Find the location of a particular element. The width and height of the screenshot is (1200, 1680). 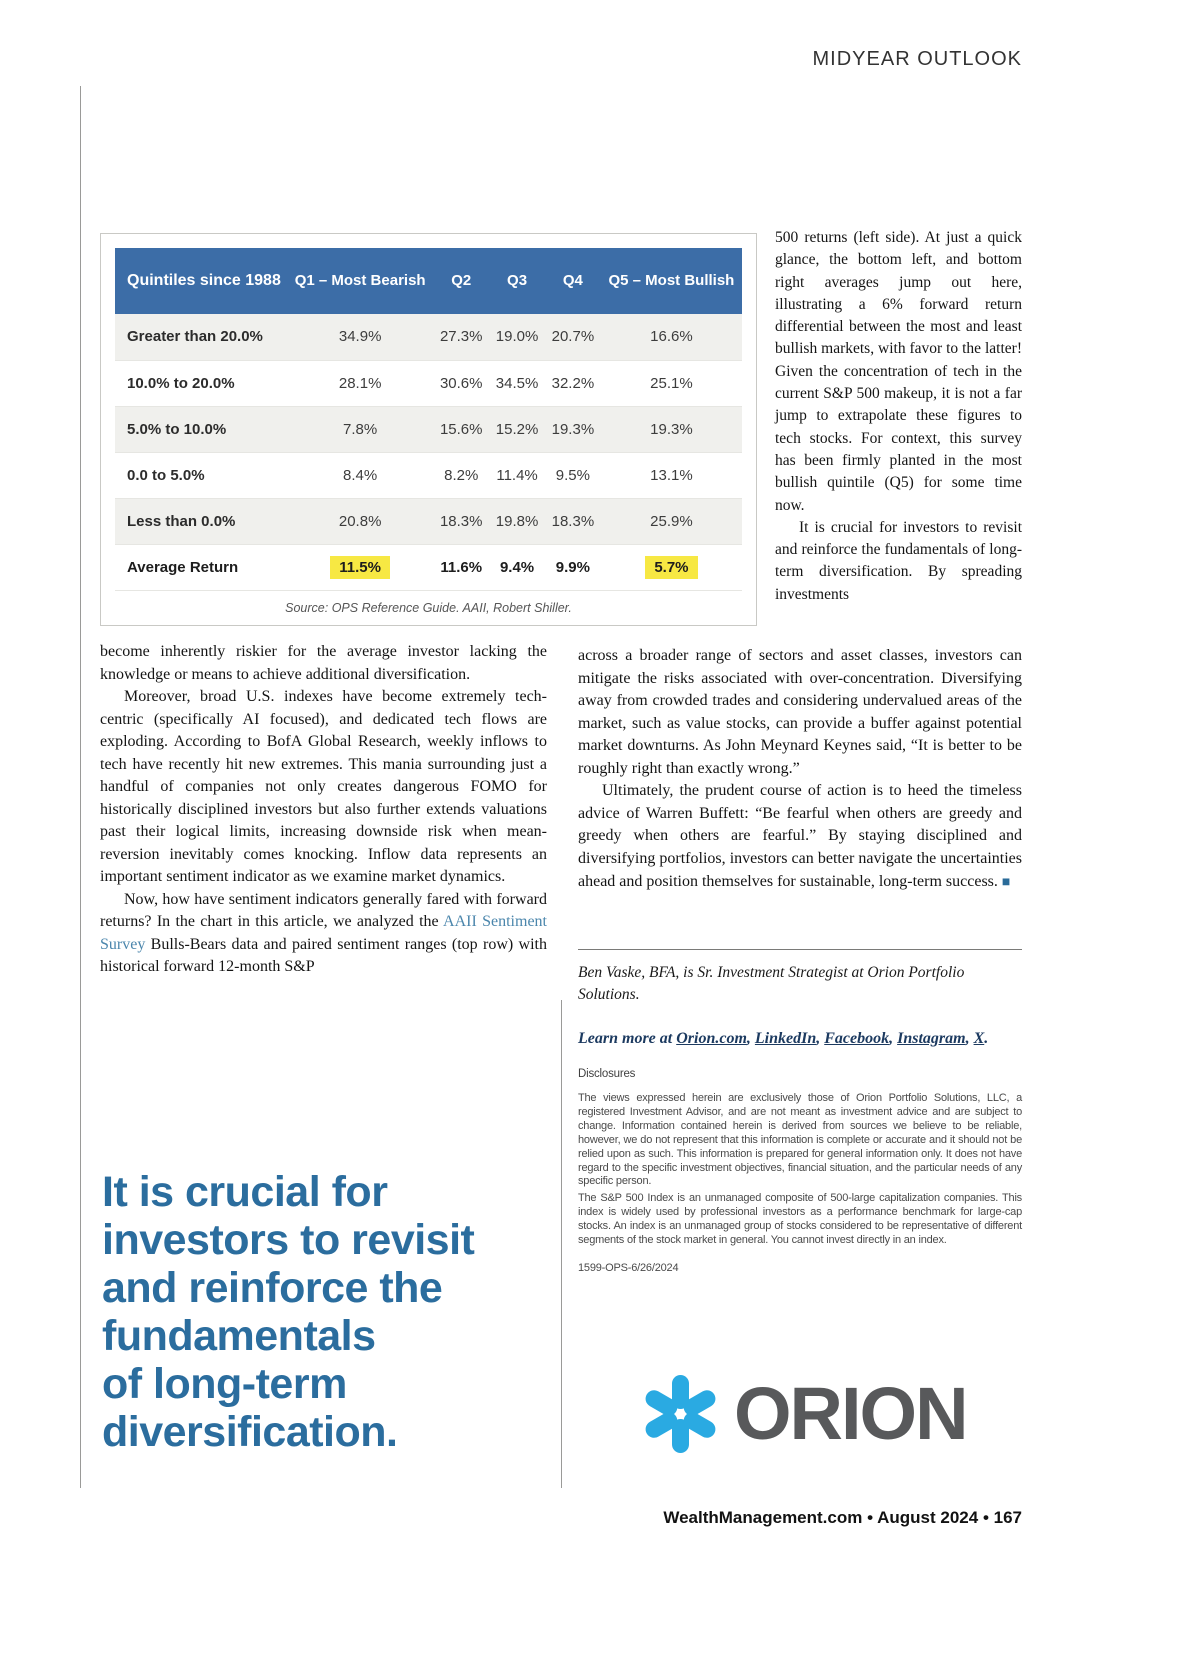

instagram-link: Instagram is located at coordinates (931, 1038).